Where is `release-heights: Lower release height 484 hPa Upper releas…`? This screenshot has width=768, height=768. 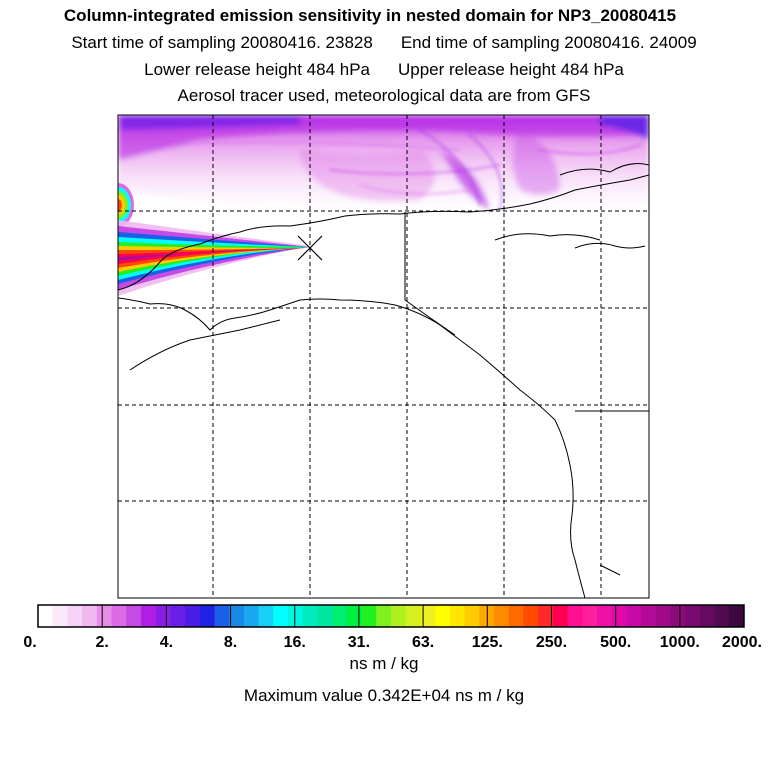
release-heights: Lower release height 484 hPa Upper releas… is located at coordinates (384, 70).